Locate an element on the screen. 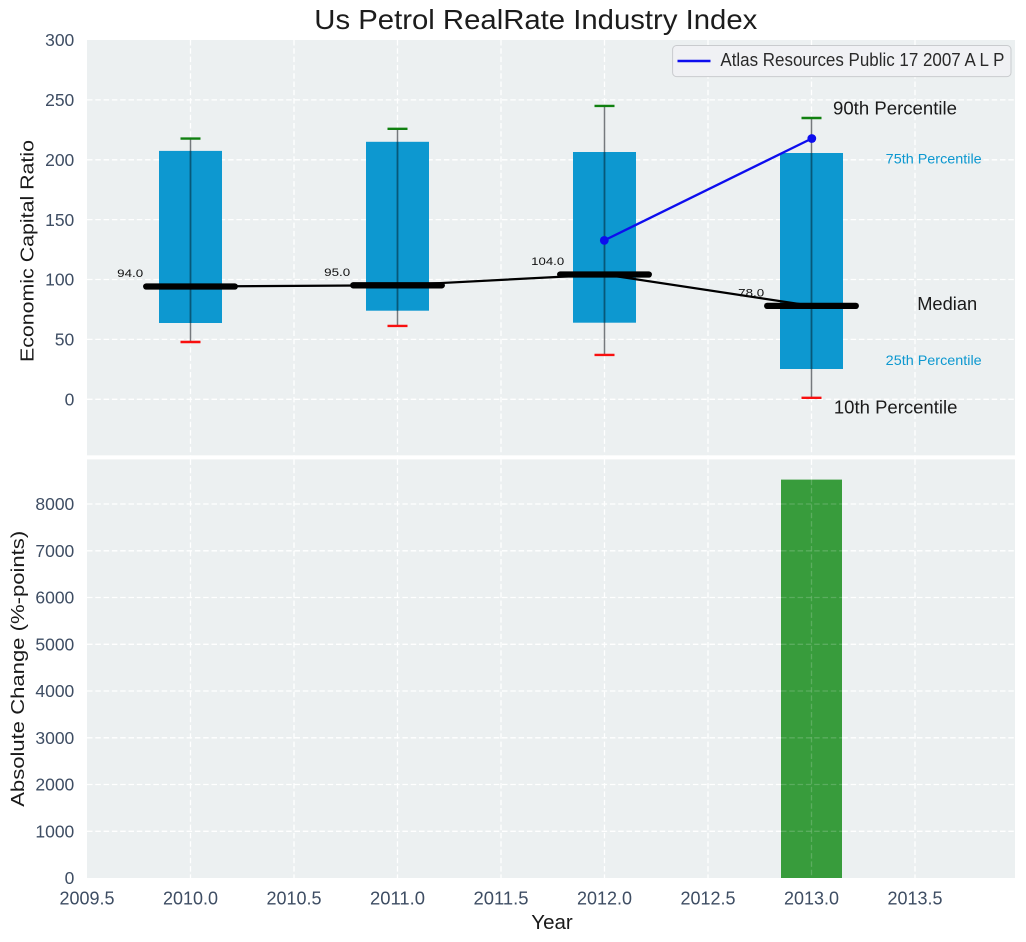 Image resolution: width=1026 pixels, height=942 pixels. svg-text: 5000 is located at coordinates (54, 645).